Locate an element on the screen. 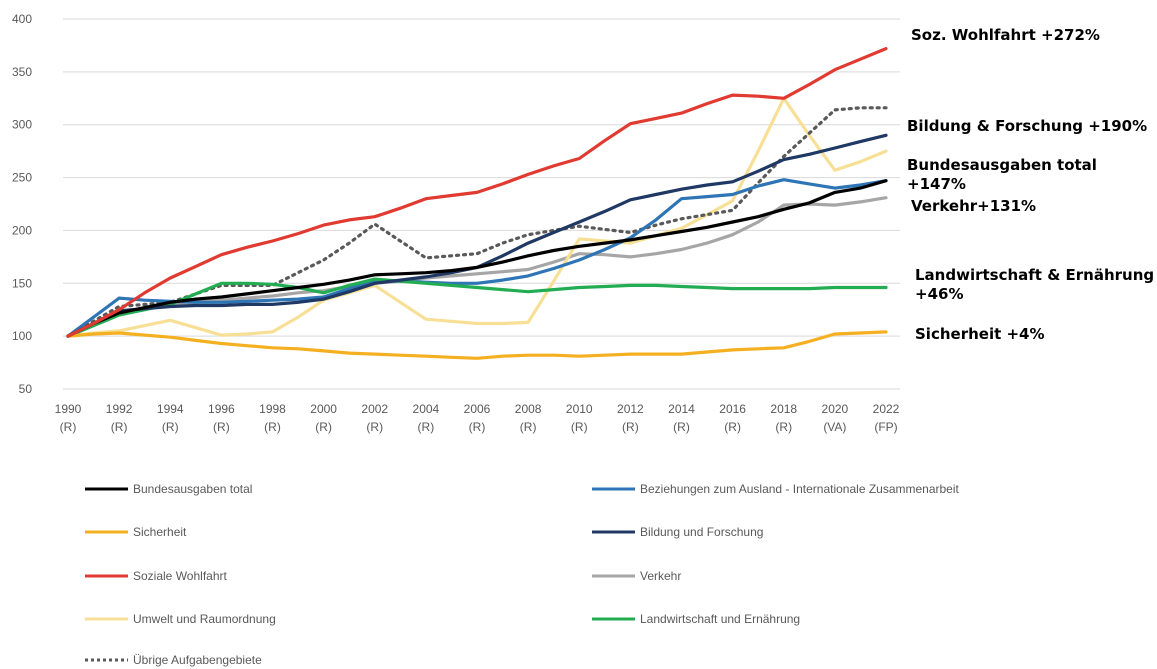 The height and width of the screenshot is (669, 1157). x-tick-label: 2000 is located at coordinates (323, 409).